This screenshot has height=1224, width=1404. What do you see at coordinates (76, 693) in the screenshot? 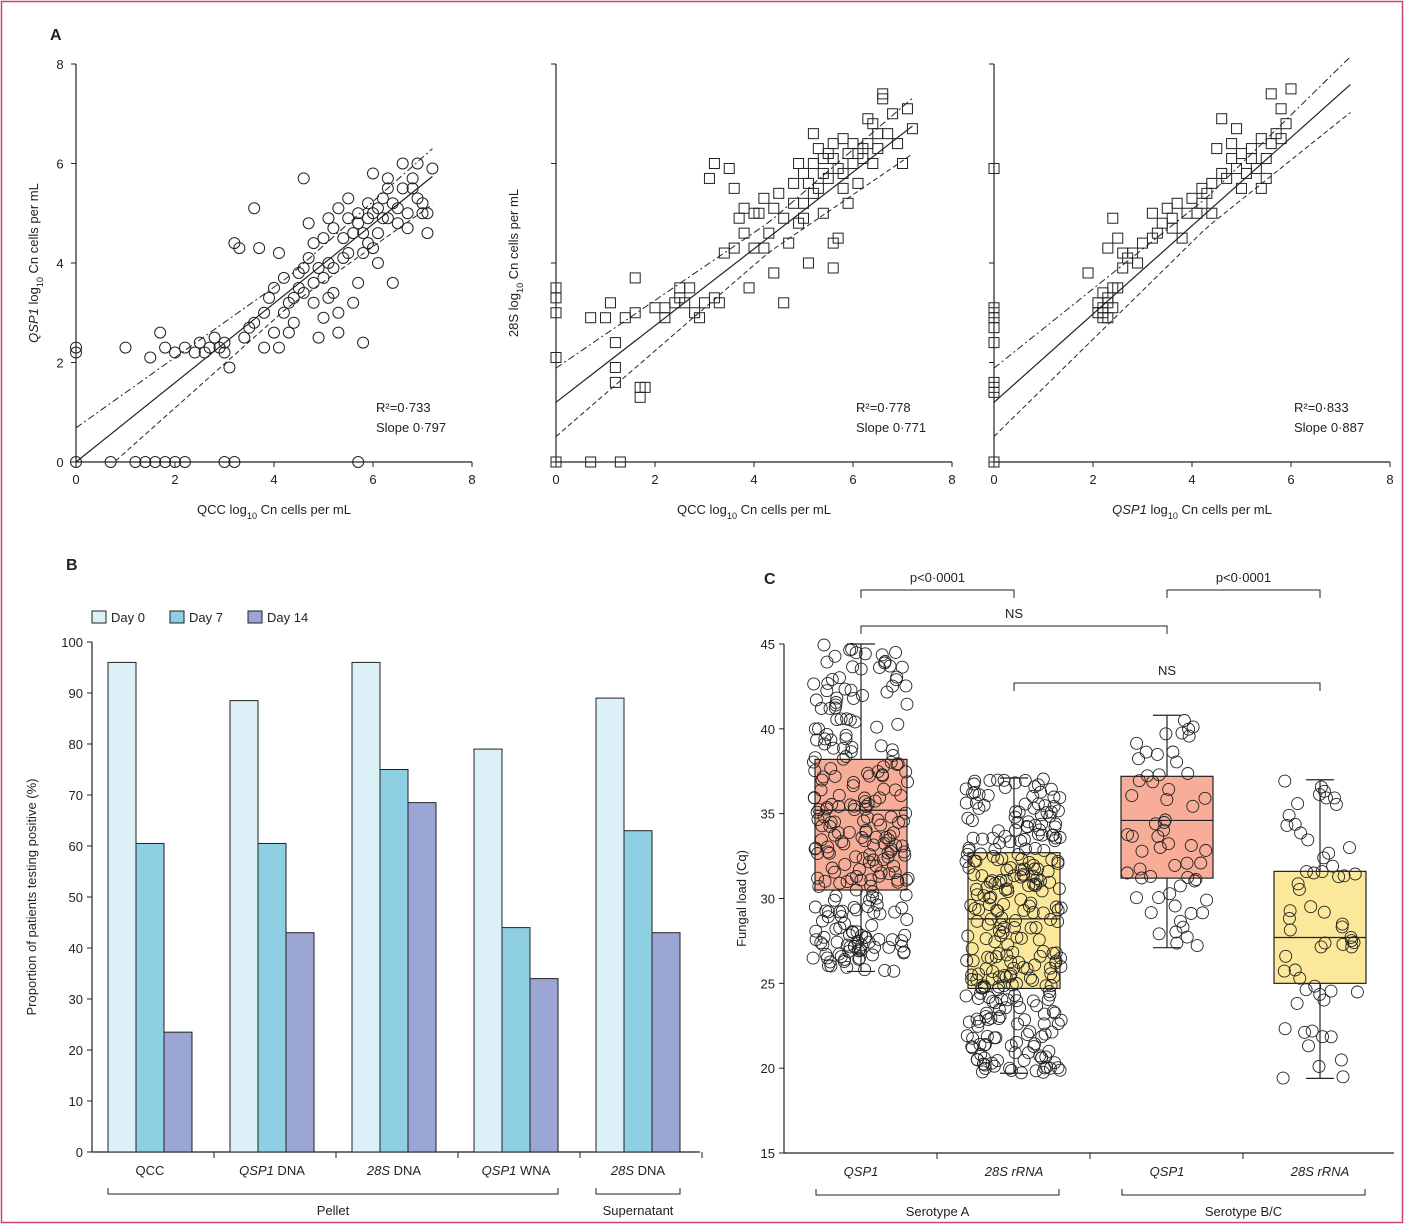
I see `y-tick-label: 90` at bounding box center [76, 693].